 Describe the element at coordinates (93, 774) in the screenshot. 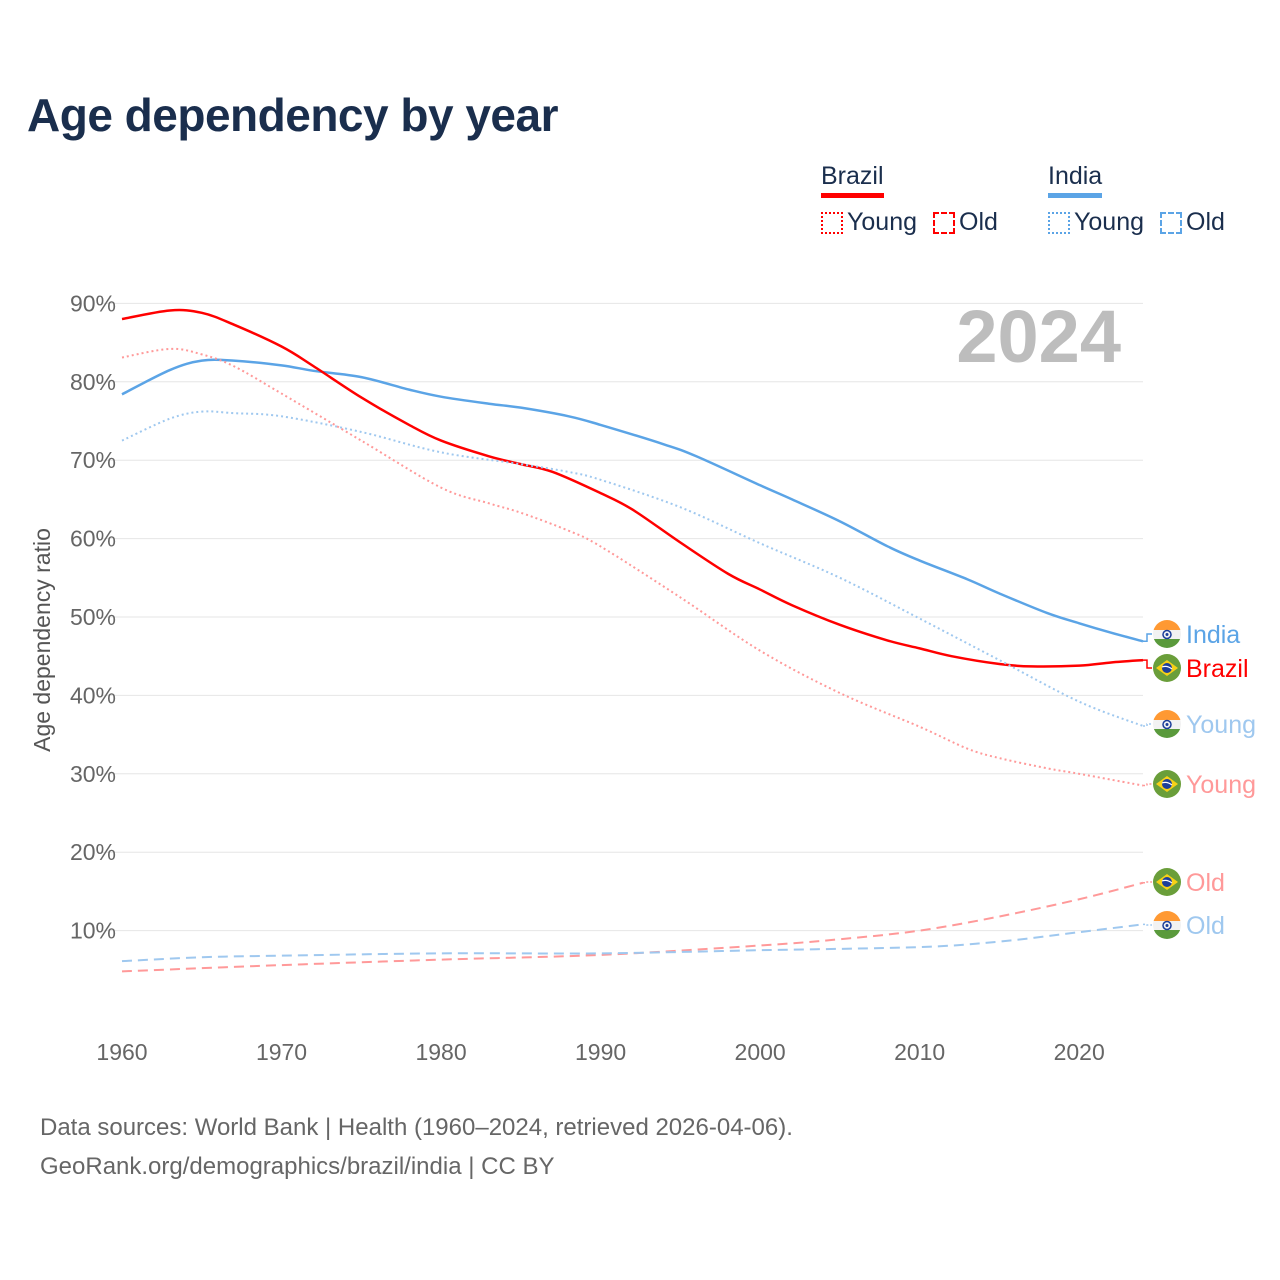

I see `y-tick-label: 30%` at that location.